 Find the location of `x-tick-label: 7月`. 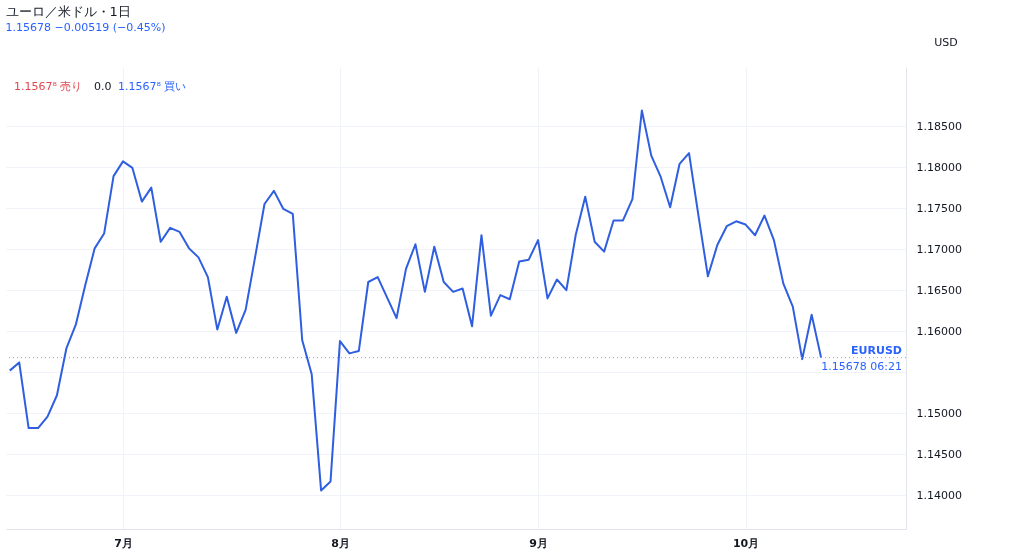

x-tick-label: 7月 is located at coordinates (123, 543).